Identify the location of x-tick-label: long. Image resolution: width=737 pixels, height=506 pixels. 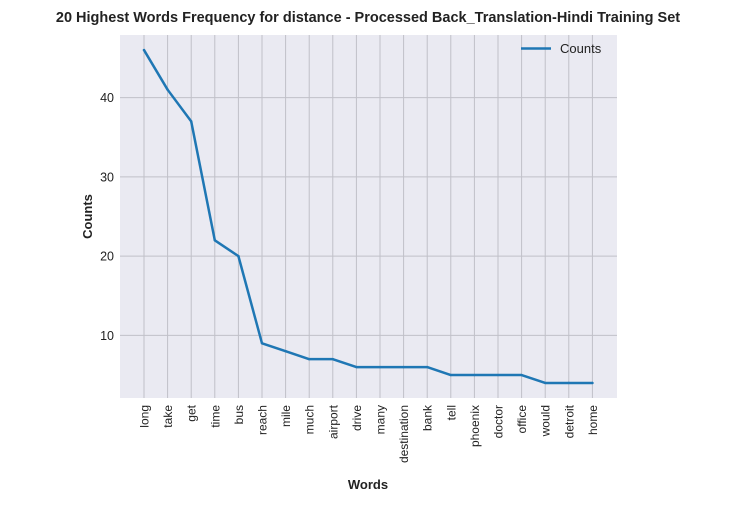
(145, 416).